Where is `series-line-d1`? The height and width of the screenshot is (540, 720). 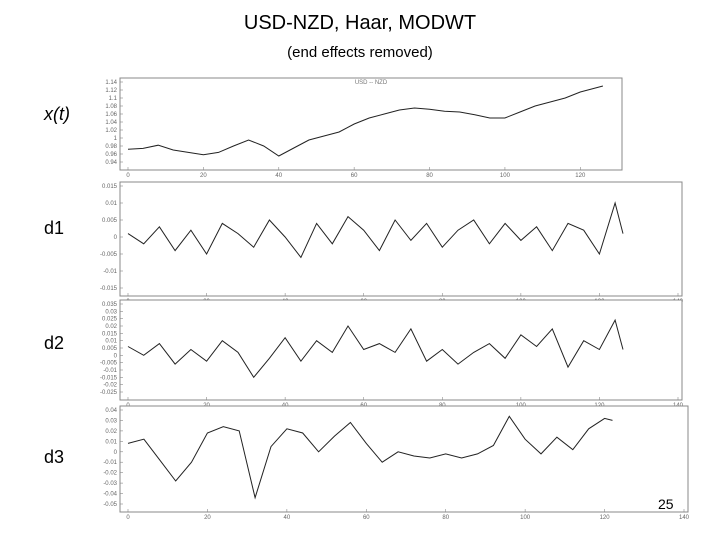
series-line-d1 is located at coordinates (375, 230).